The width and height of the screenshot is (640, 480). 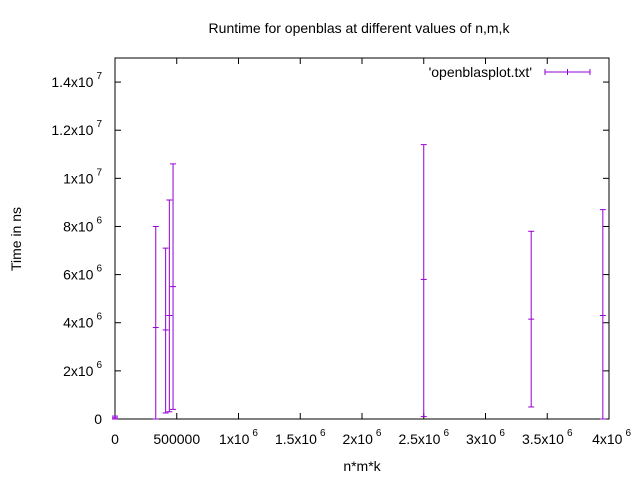 I want to click on x-tick-label: 2x10 6, so click(x=362, y=437).